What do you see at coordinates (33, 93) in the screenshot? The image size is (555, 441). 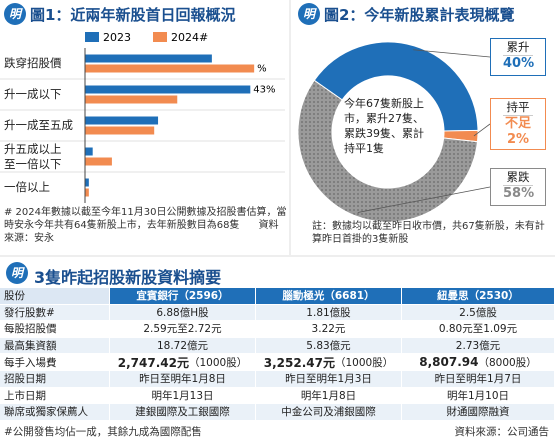 I see `category-label: 升一成以下` at bounding box center [33, 93].